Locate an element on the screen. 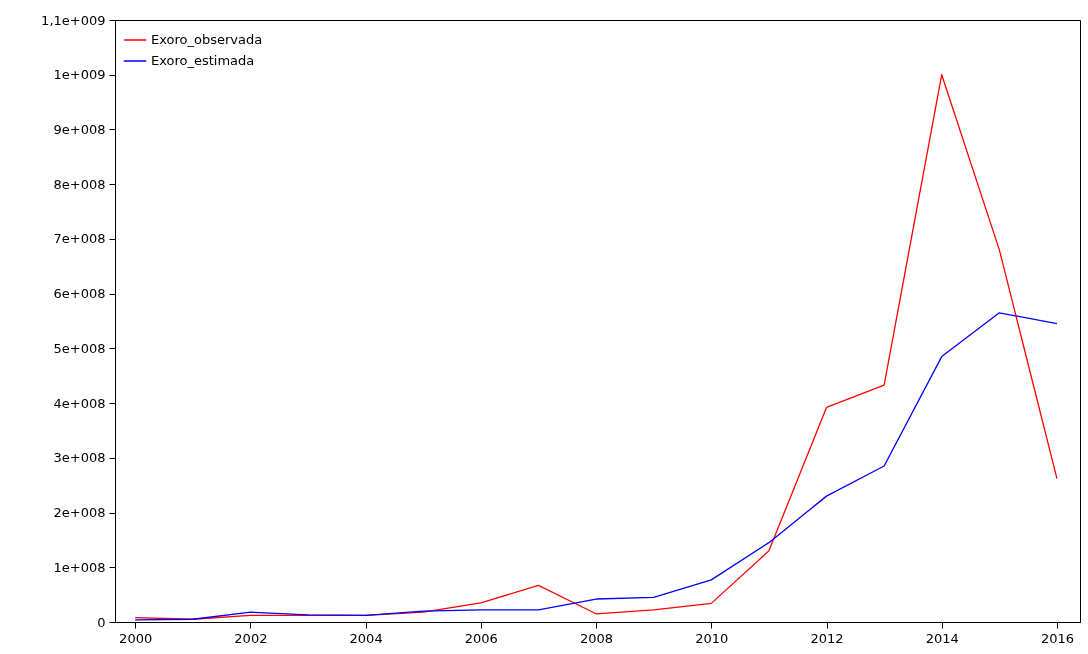 The width and height of the screenshot is (1088, 654). y-tick-label: 1e+008 is located at coordinates (79, 567).